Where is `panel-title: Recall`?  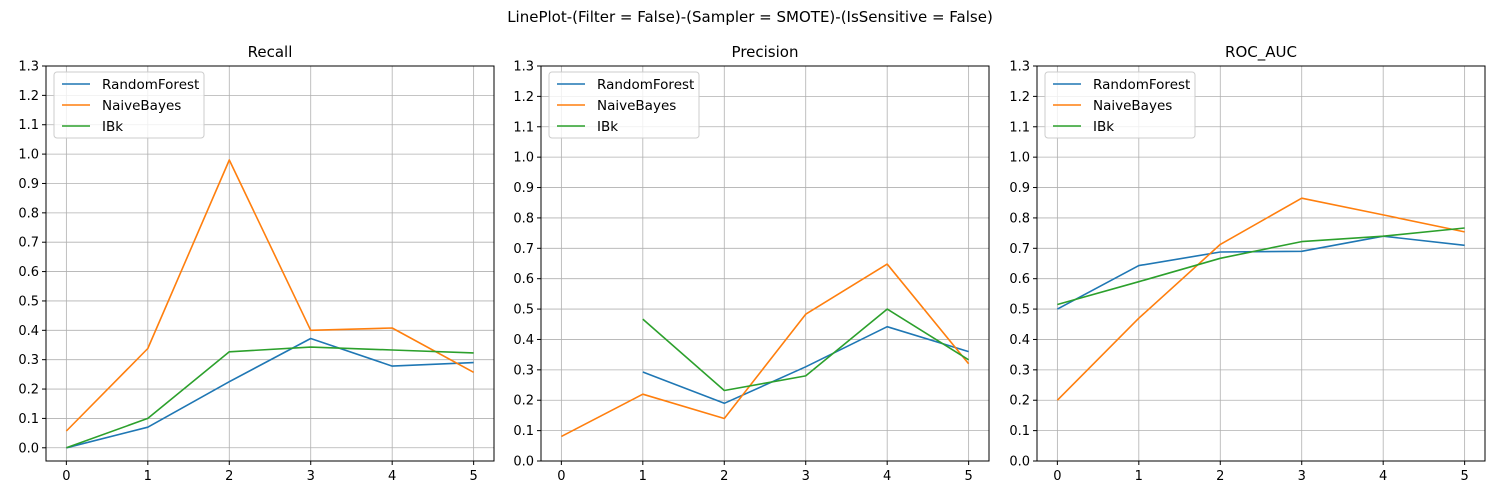 panel-title: Recall is located at coordinates (270, 52).